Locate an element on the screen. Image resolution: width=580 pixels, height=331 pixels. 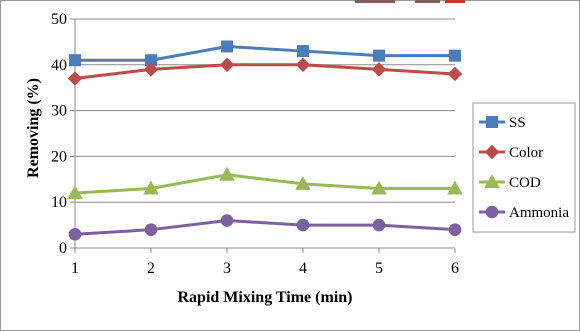
series-cod is located at coordinates (265, 183).